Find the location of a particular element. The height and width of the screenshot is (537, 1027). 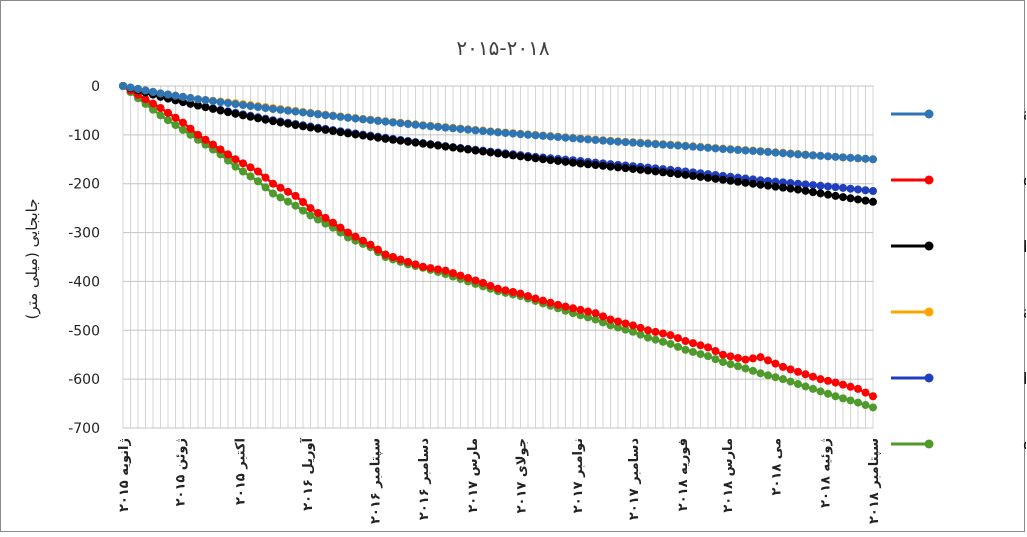

x-tick-label: جولای ۲۰۱۷ is located at coordinates (522, 475).